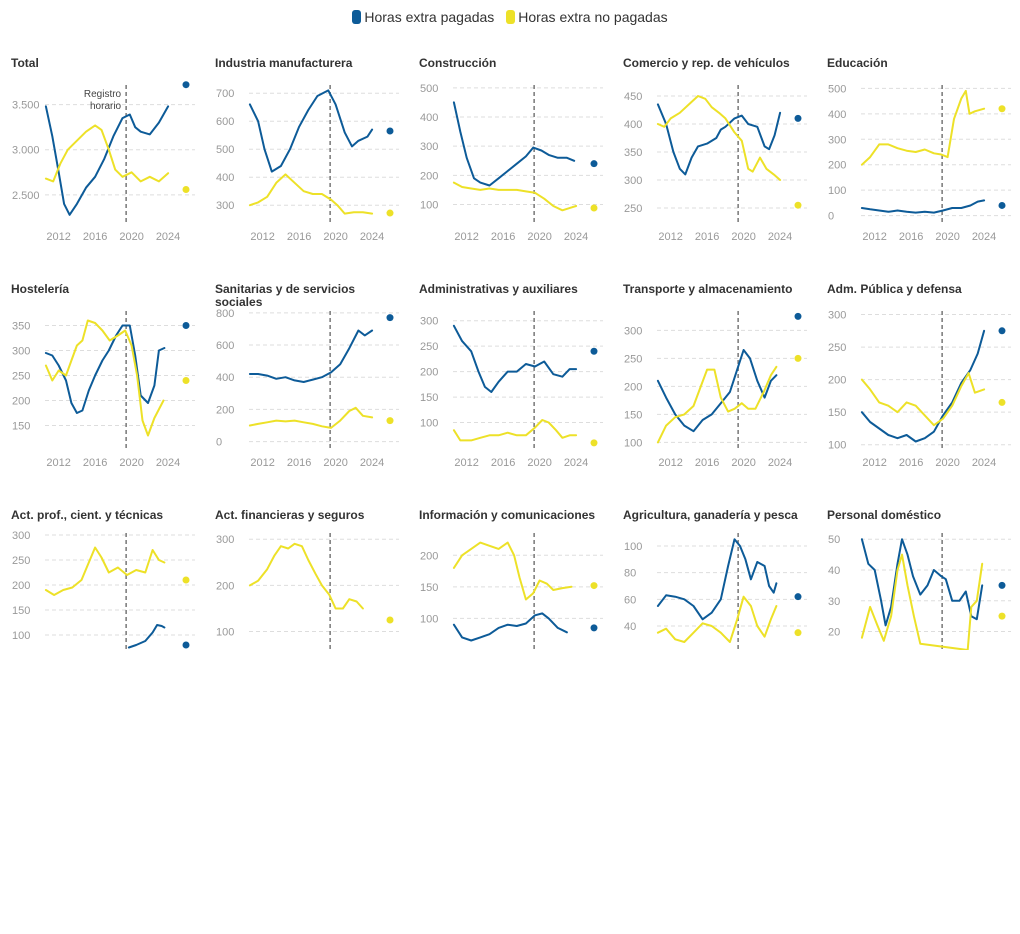 This screenshot has width=1020, height=934. Describe the element at coordinates (357, 17) in the screenshot. I see `legend-swatch-paid` at that location.